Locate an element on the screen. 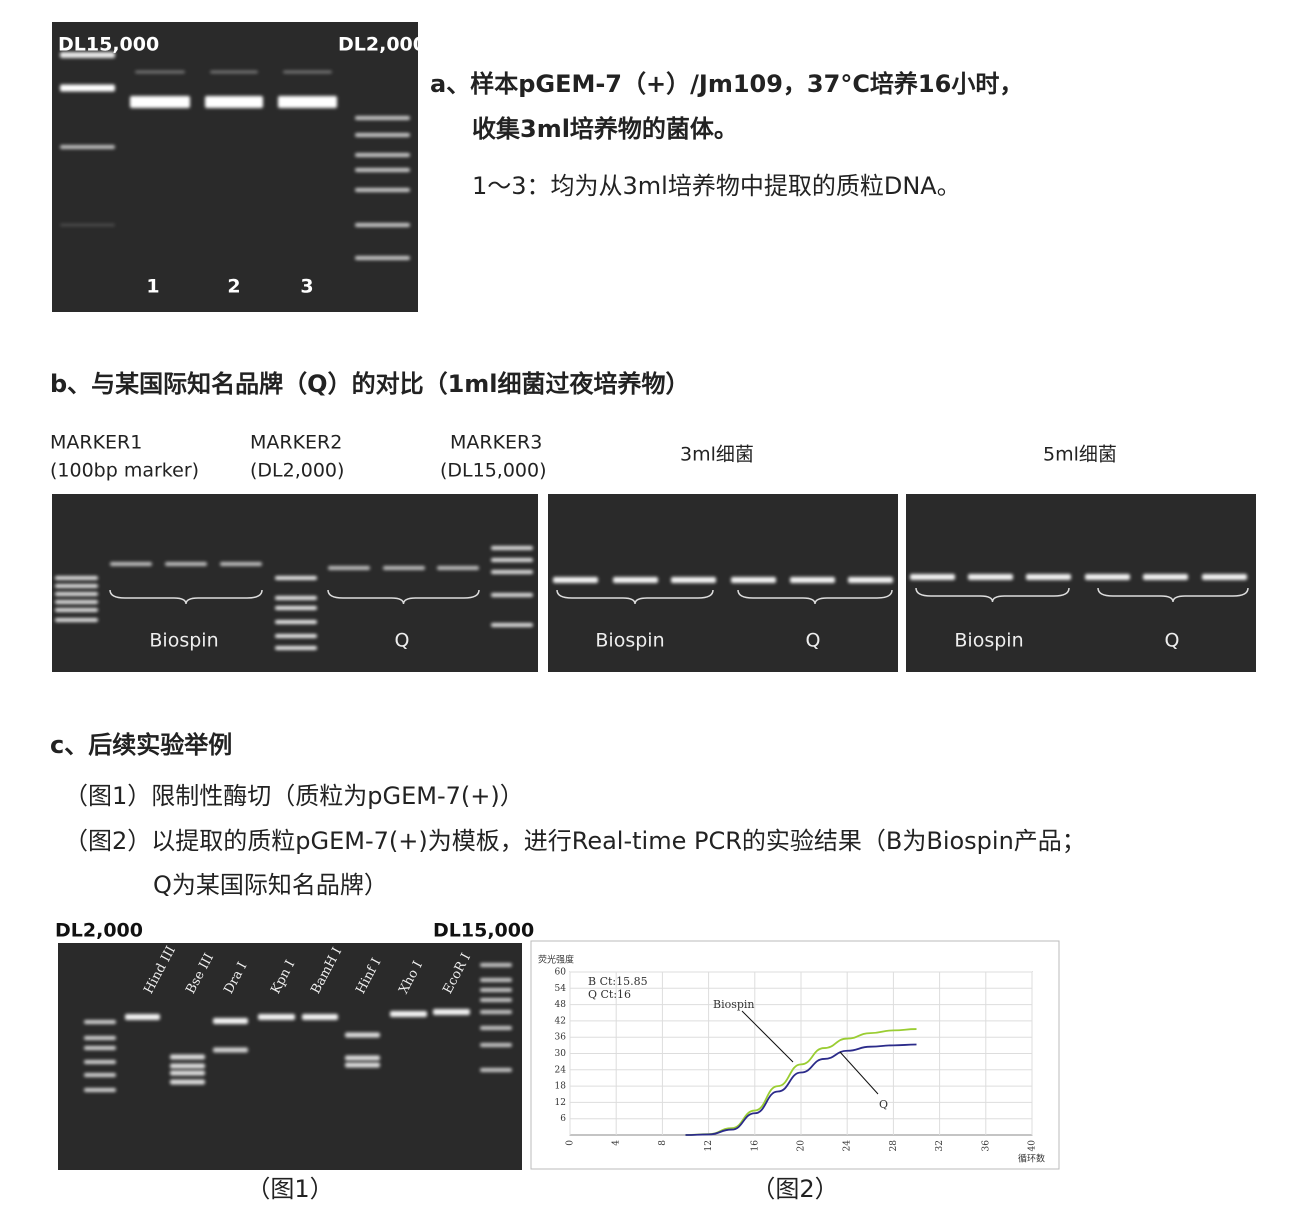  label: 3 is located at coordinates (306, 287).